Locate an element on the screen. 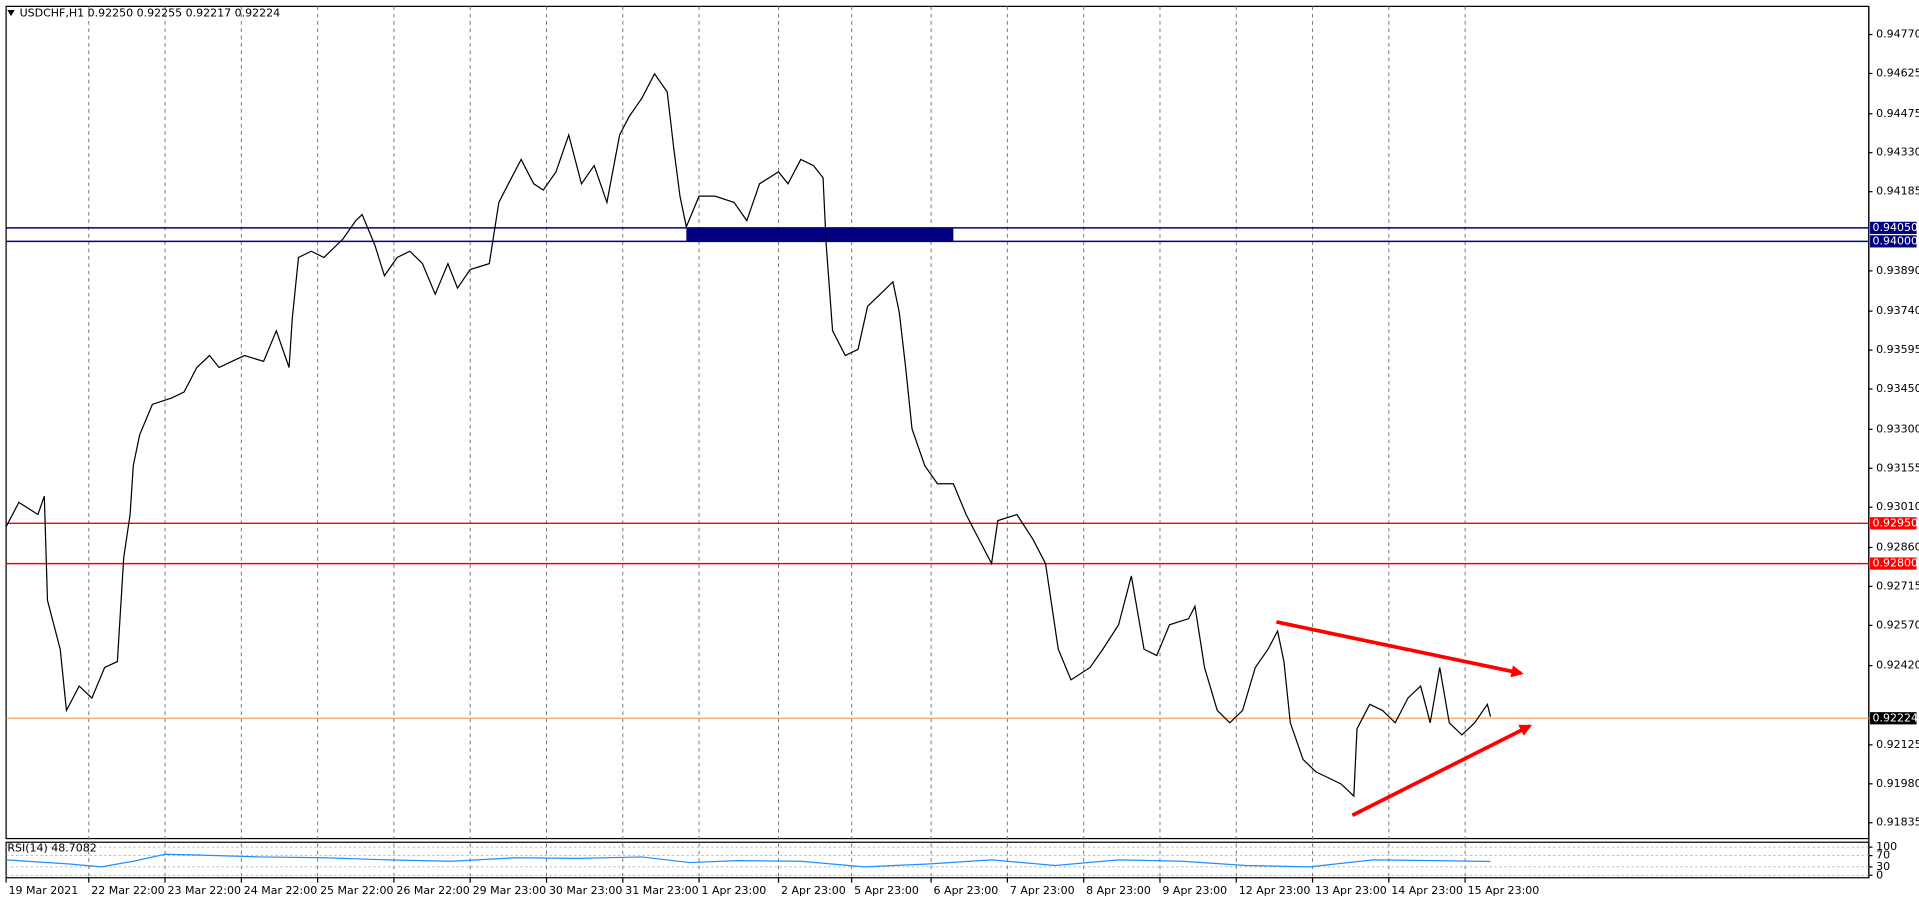  current-price-label: 0.92224 is located at coordinates (1895, 717).